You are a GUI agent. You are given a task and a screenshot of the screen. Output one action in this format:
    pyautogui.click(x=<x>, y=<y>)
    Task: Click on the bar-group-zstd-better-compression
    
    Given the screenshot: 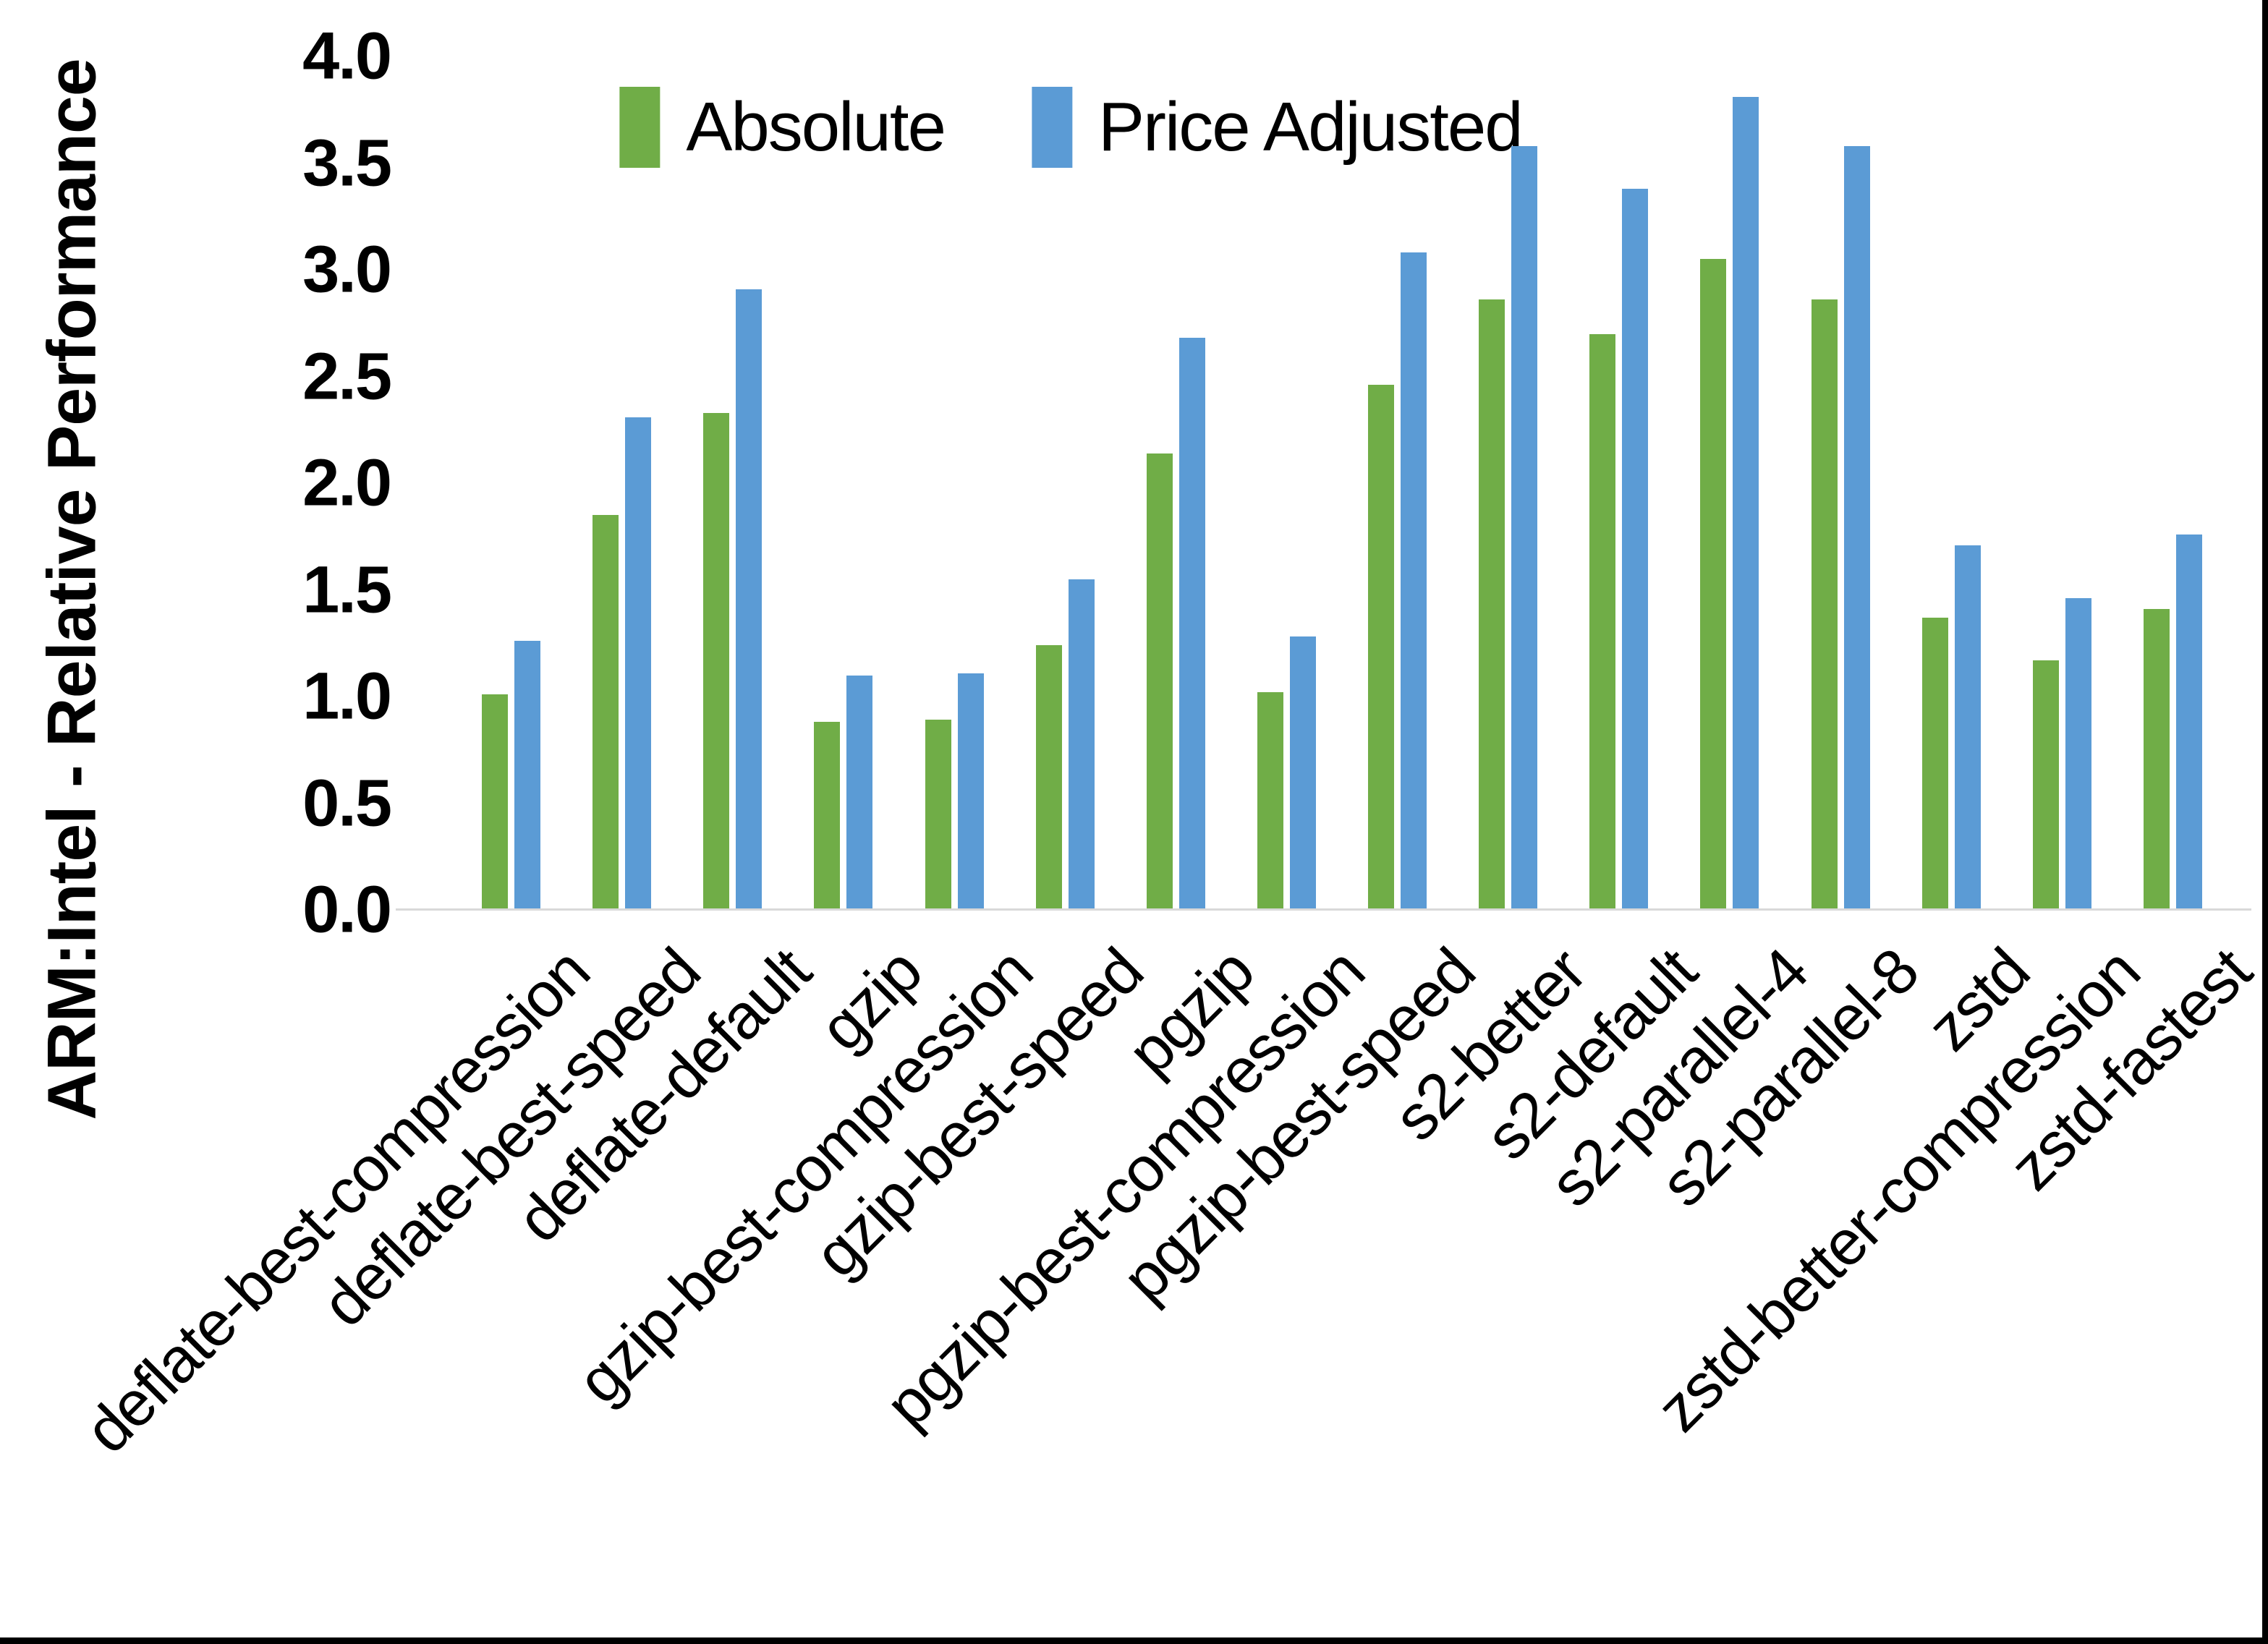 What is the action you would take?
    pyautogui.click(x=2062, y=483)
    